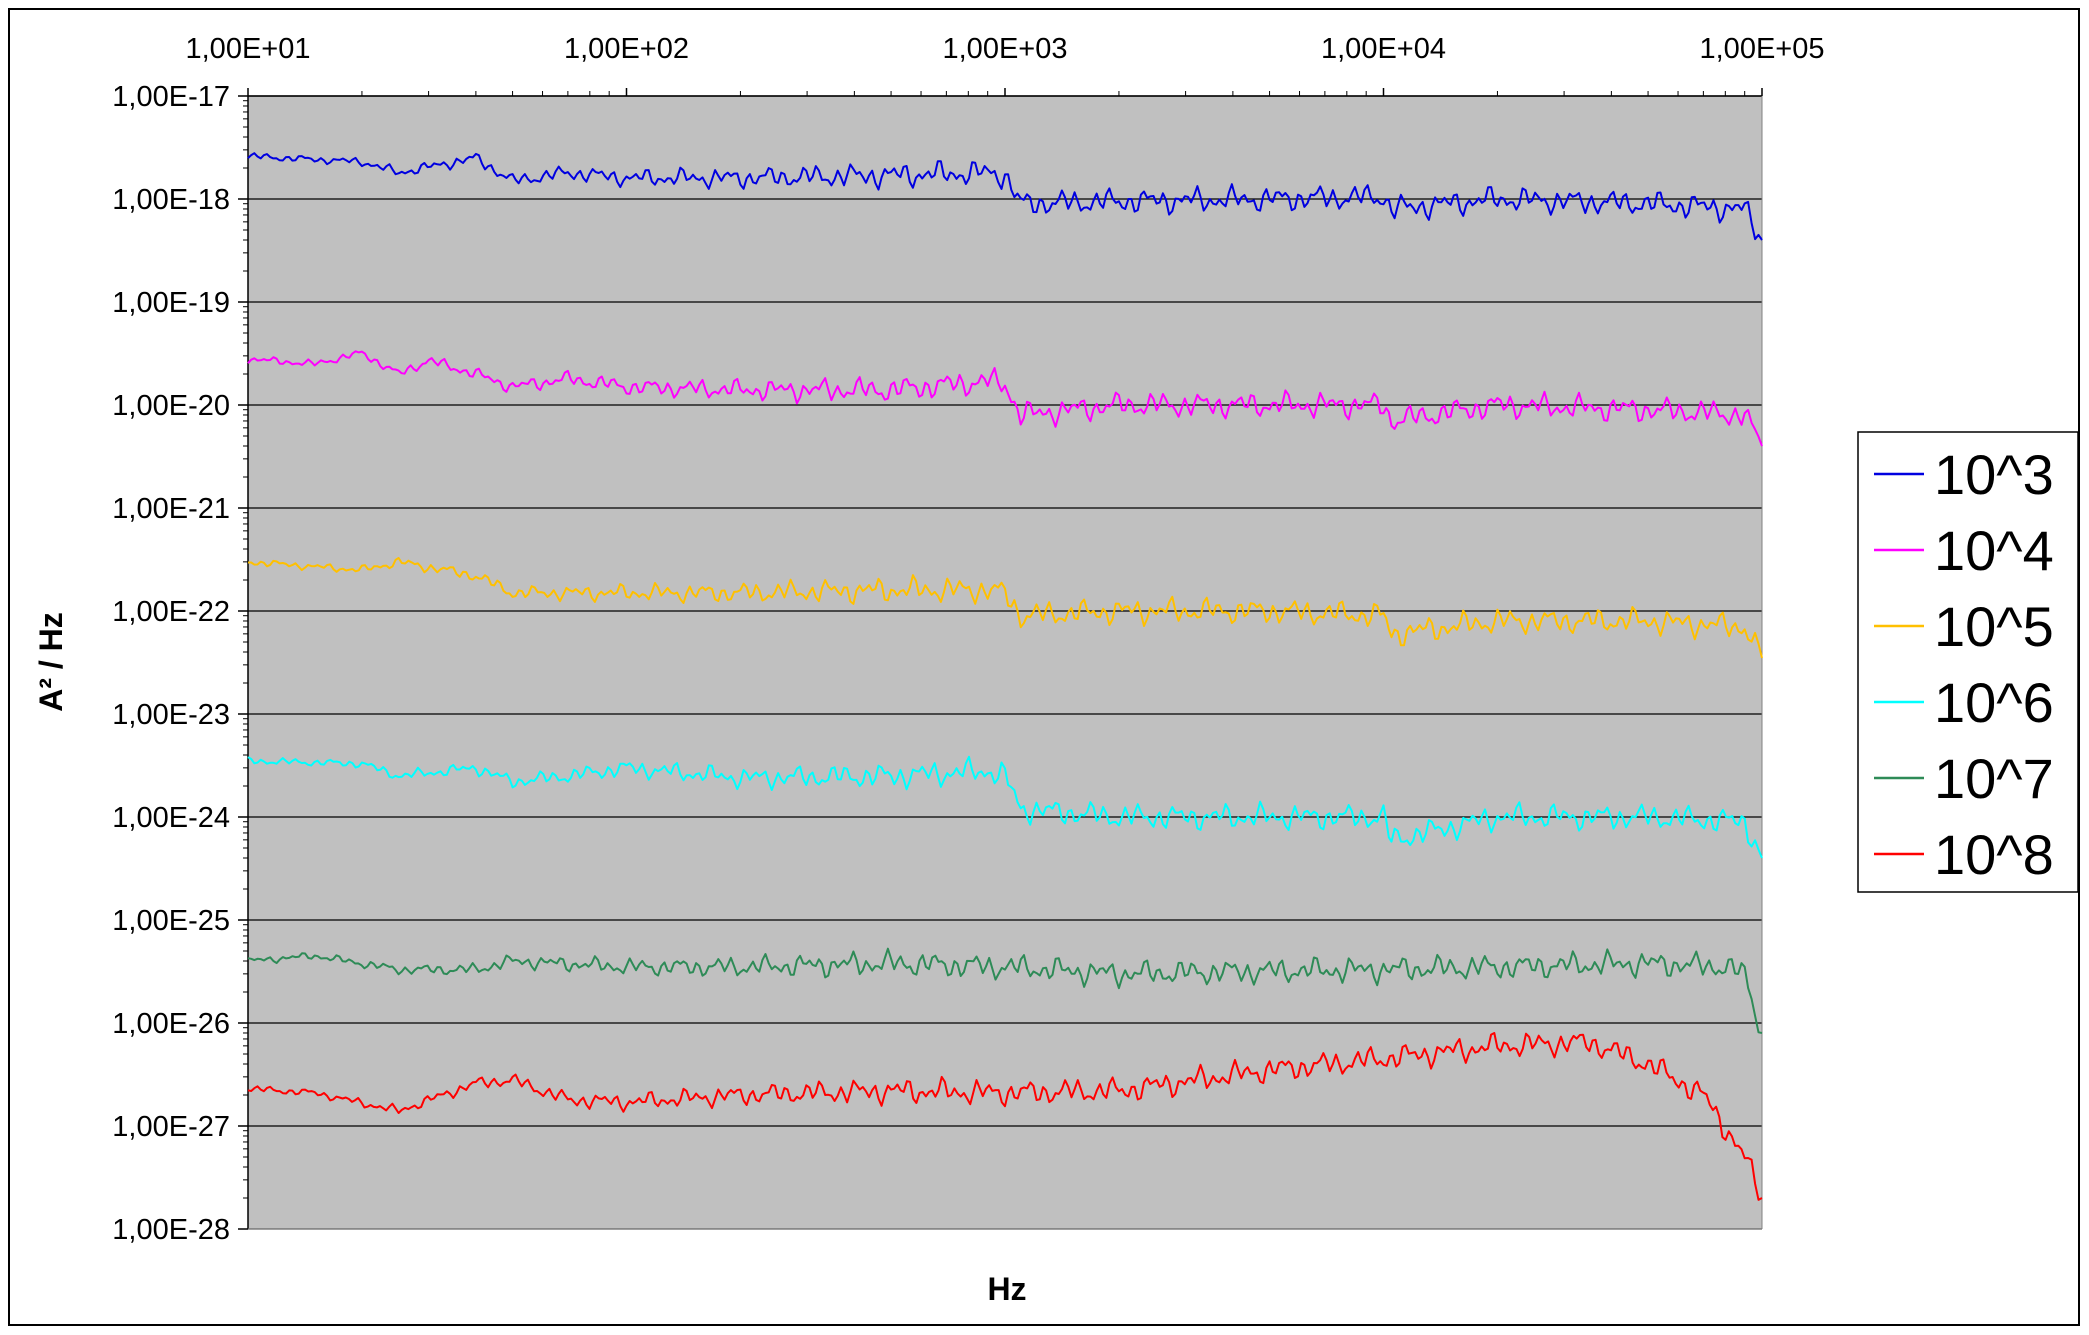  What do you see at coordinates (1994, 474) in the screenshot?
I see `legend-label: 10^3` at bounding box center [1994, 474].